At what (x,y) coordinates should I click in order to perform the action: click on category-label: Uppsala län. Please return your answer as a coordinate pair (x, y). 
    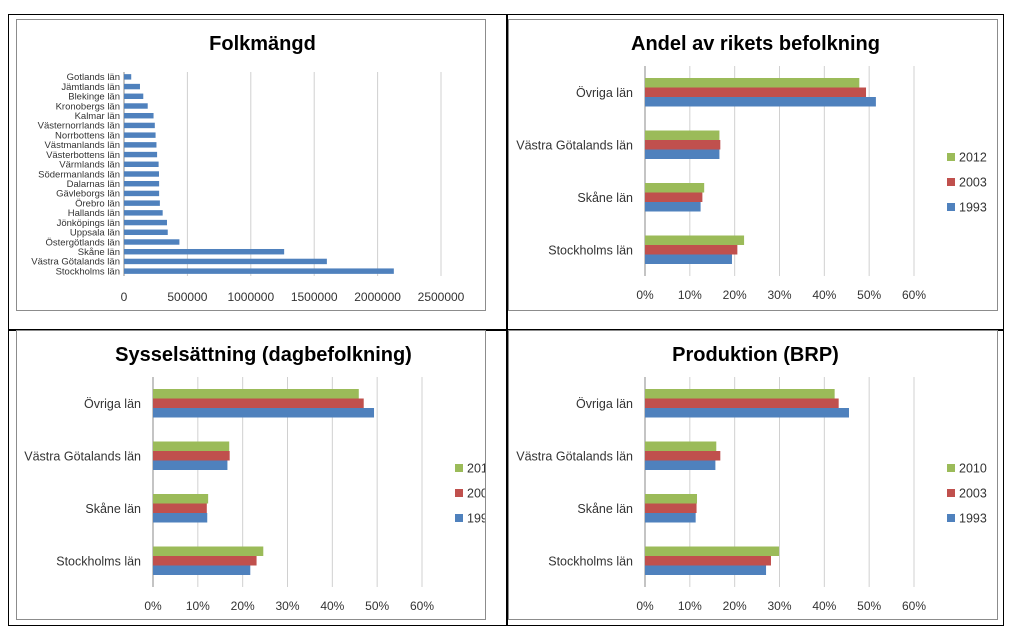
    Looking at the image, I should click on (95, 233).